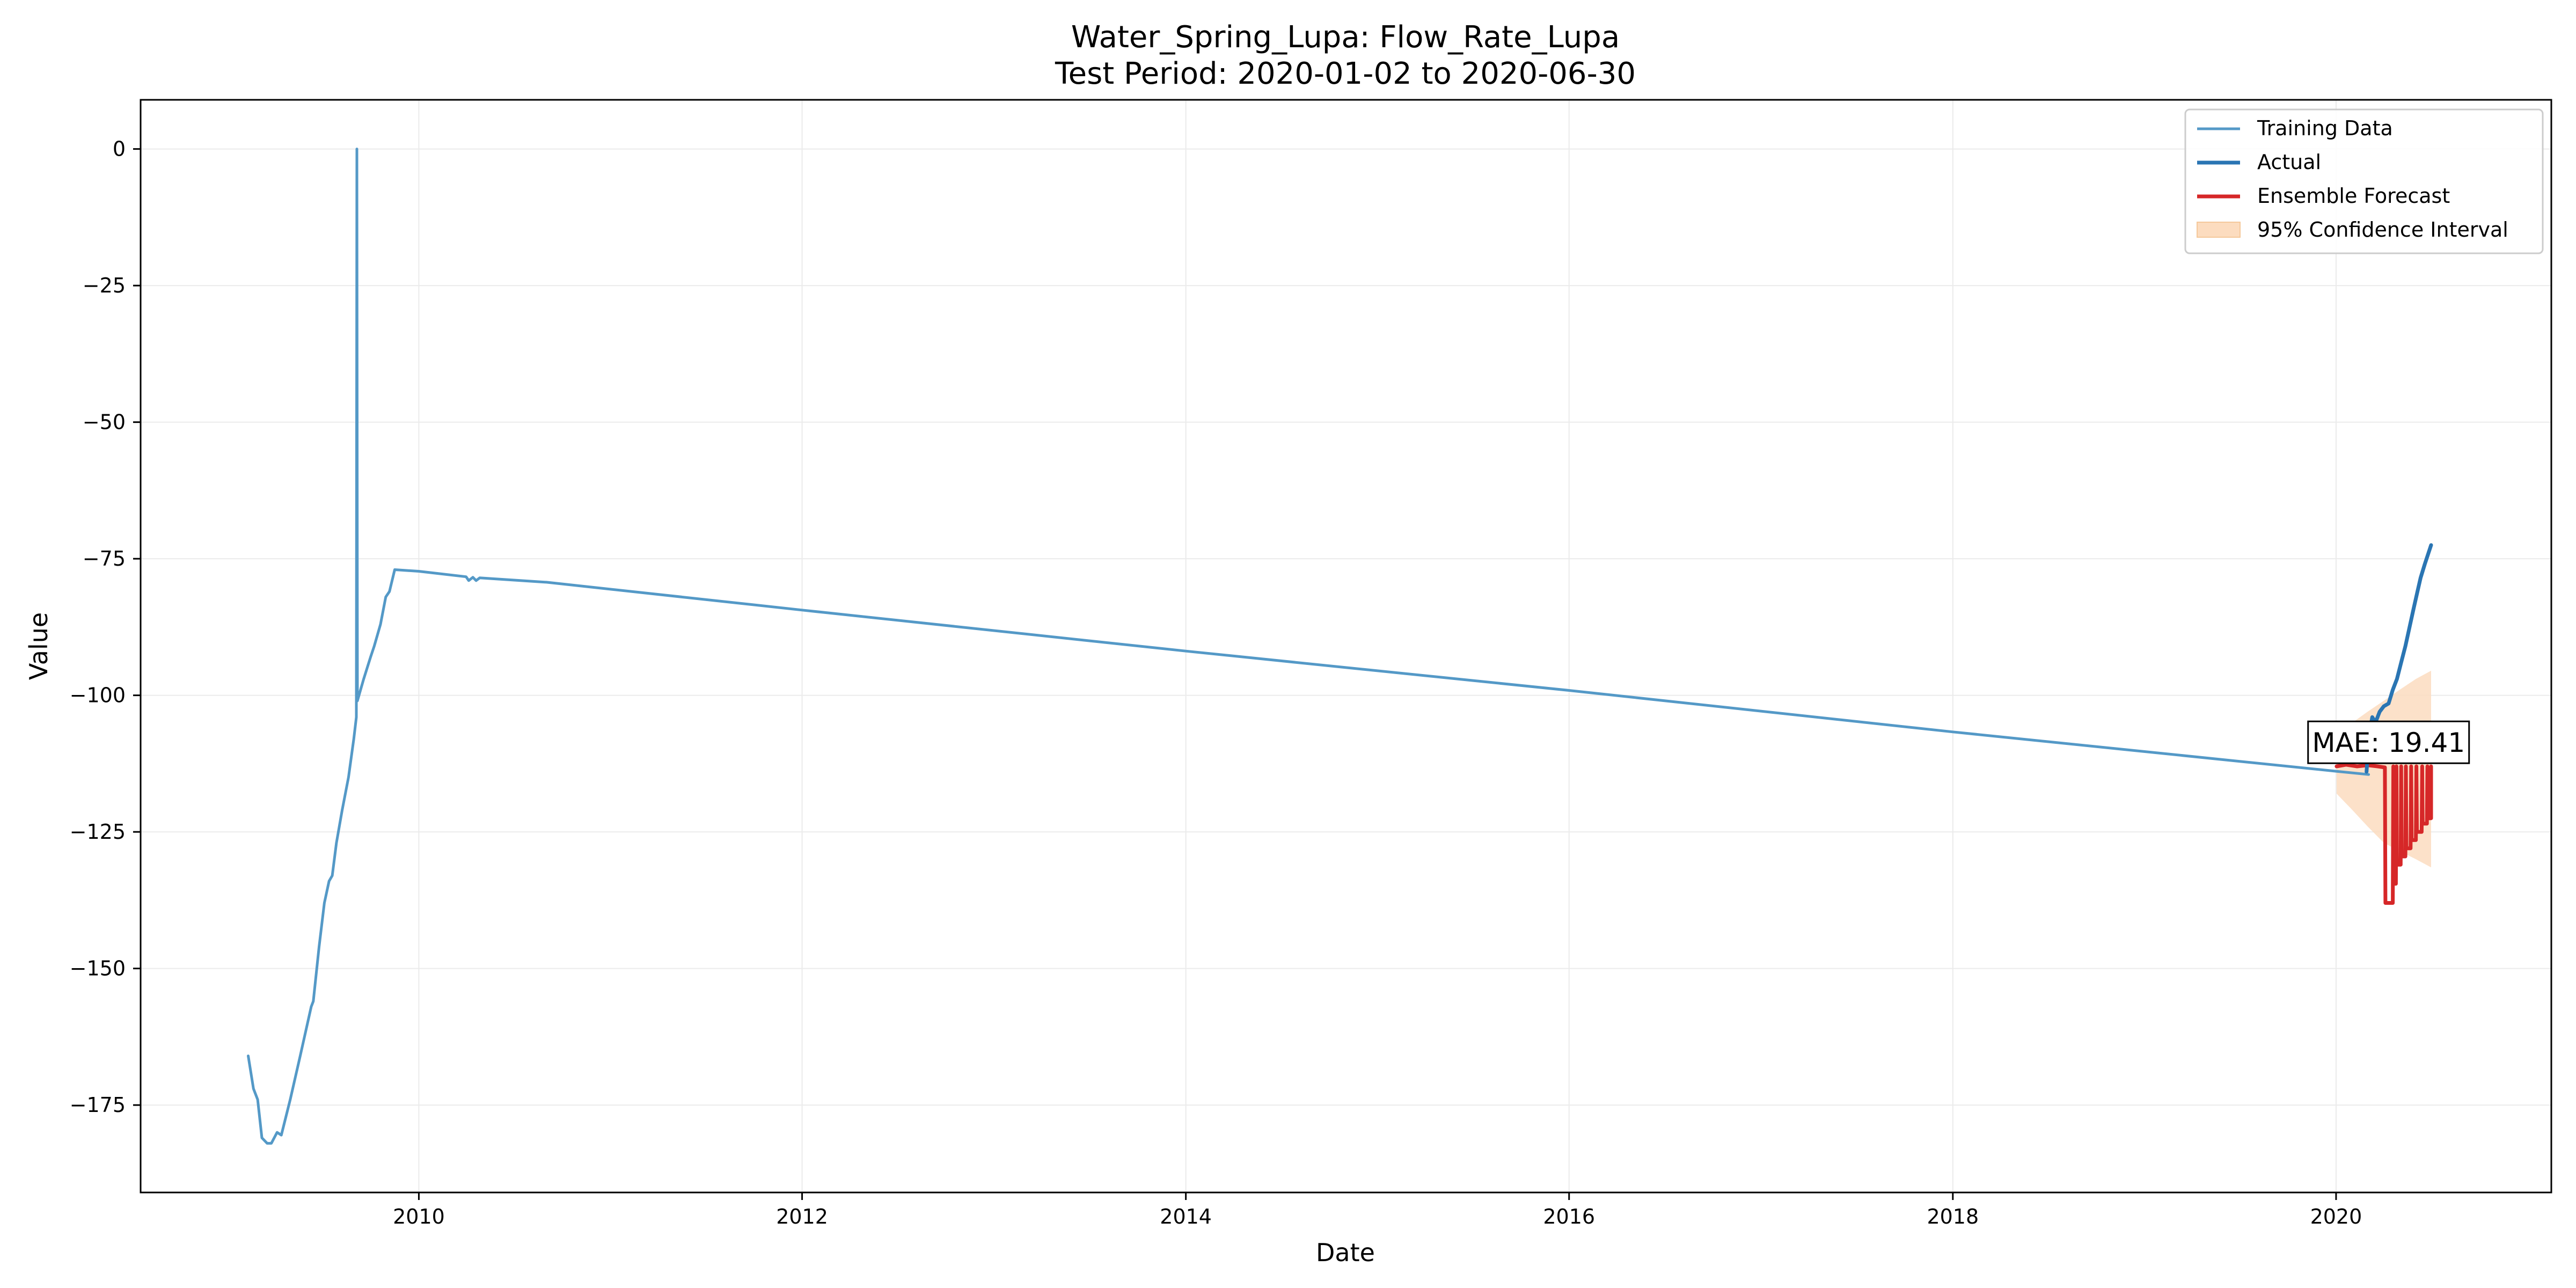 The width and height of the screenshot is (2576, 1288). Describe the element at coordinates (2336, 1216) in the screenshot. I see `x-tick-label-5: 2020` at that location.